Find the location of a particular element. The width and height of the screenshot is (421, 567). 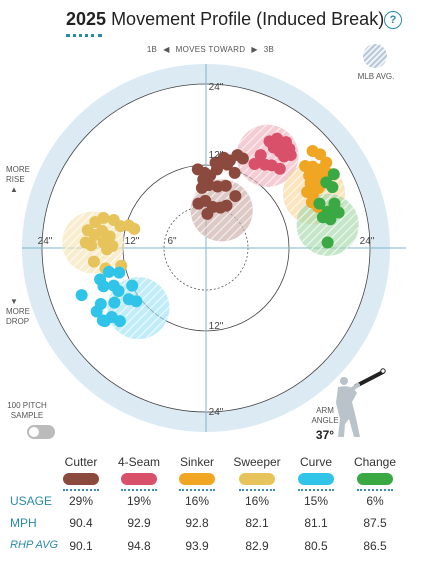

ring-label-left-6: 6" is located at coordinates (172, 241).